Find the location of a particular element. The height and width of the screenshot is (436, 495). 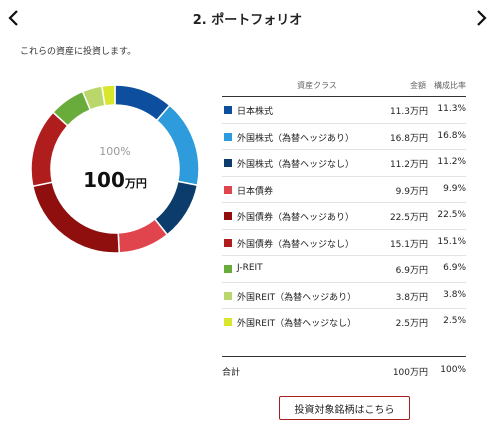

asset-ratio: 11.3% is located at coordinates (451, 109).